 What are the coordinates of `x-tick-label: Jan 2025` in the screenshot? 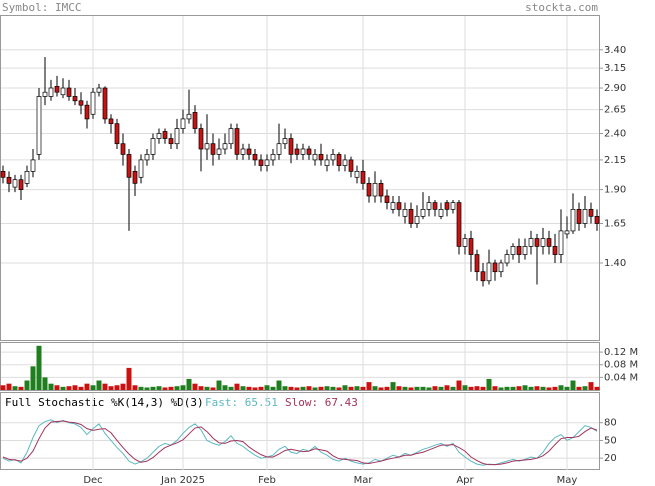 It's located at (182, 480).